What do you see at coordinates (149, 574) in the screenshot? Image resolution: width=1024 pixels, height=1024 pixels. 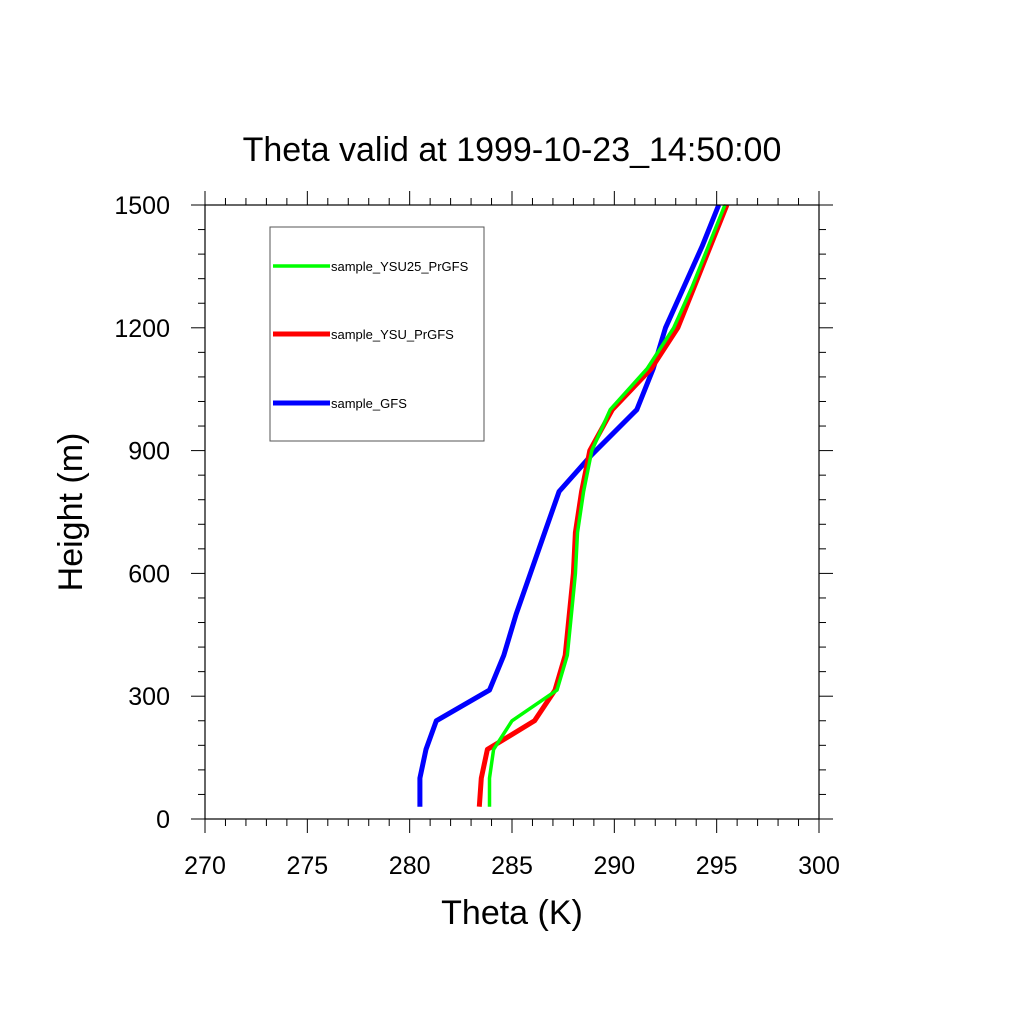 I see `y-tick-label: 600` at bounding box center [149, 574].